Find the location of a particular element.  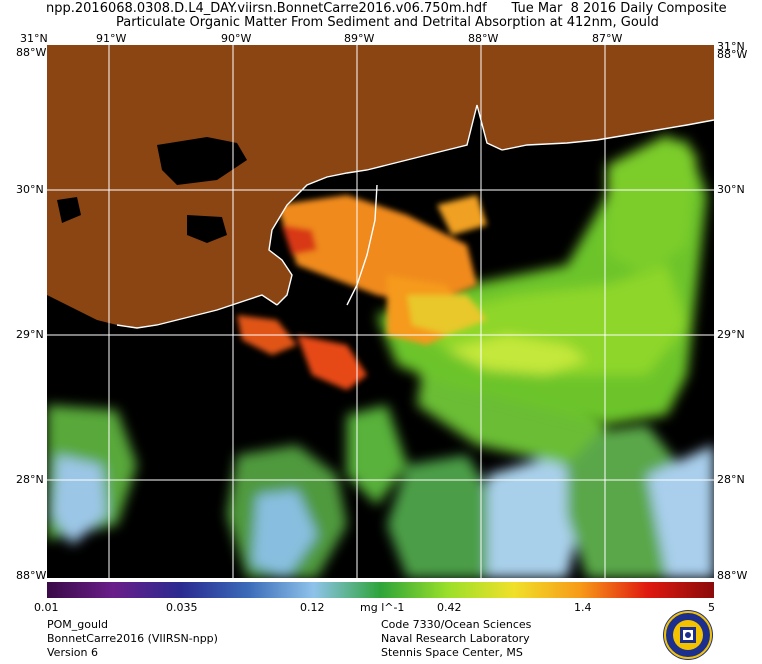

plume-east-edge is located at coordinates (652, 205).